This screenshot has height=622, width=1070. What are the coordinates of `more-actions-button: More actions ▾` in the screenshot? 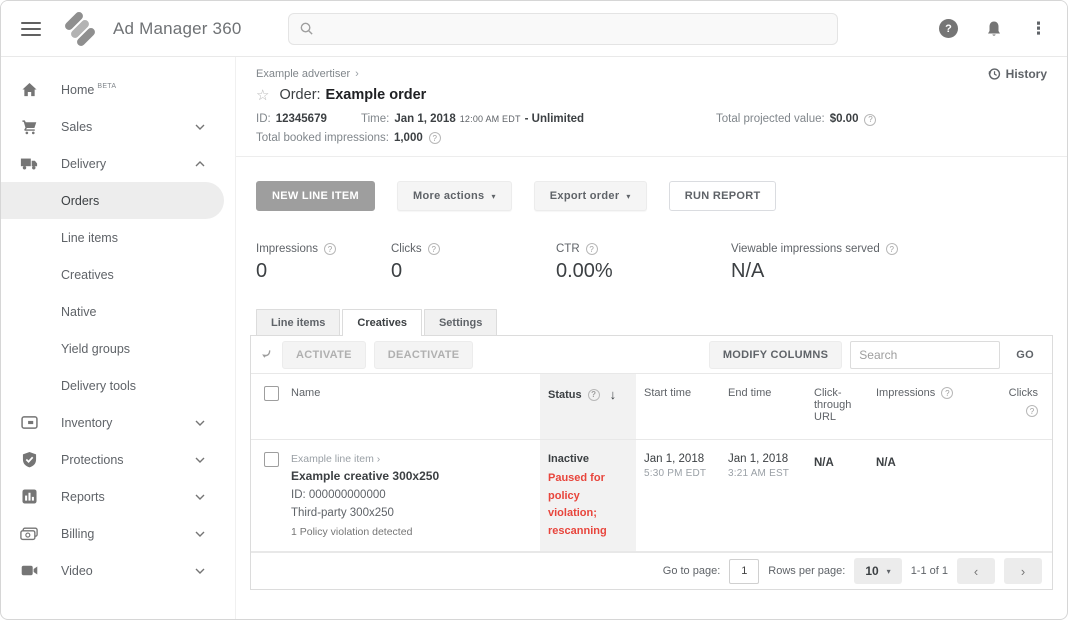 It's located at (454, 196).